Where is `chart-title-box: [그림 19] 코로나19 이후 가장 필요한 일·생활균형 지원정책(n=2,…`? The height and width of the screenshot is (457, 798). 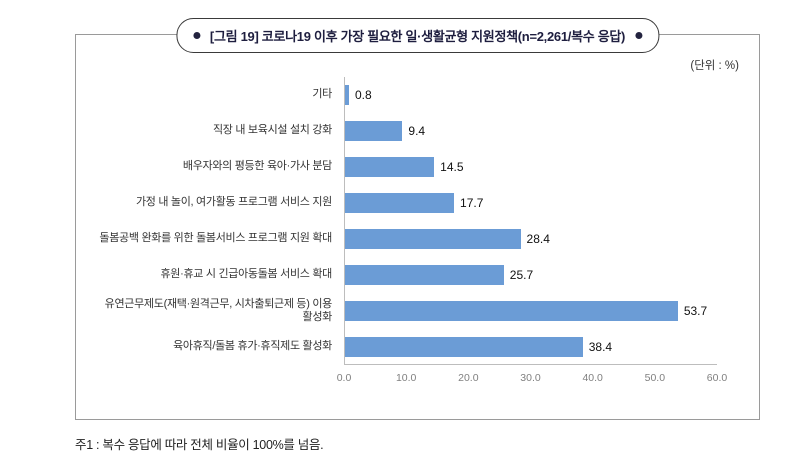
chart-title-box: [그림 19] 코로나19 이후 가장 필요한 일·생활균형 지원정책(n=2,… is located at coordinates (417, 35).